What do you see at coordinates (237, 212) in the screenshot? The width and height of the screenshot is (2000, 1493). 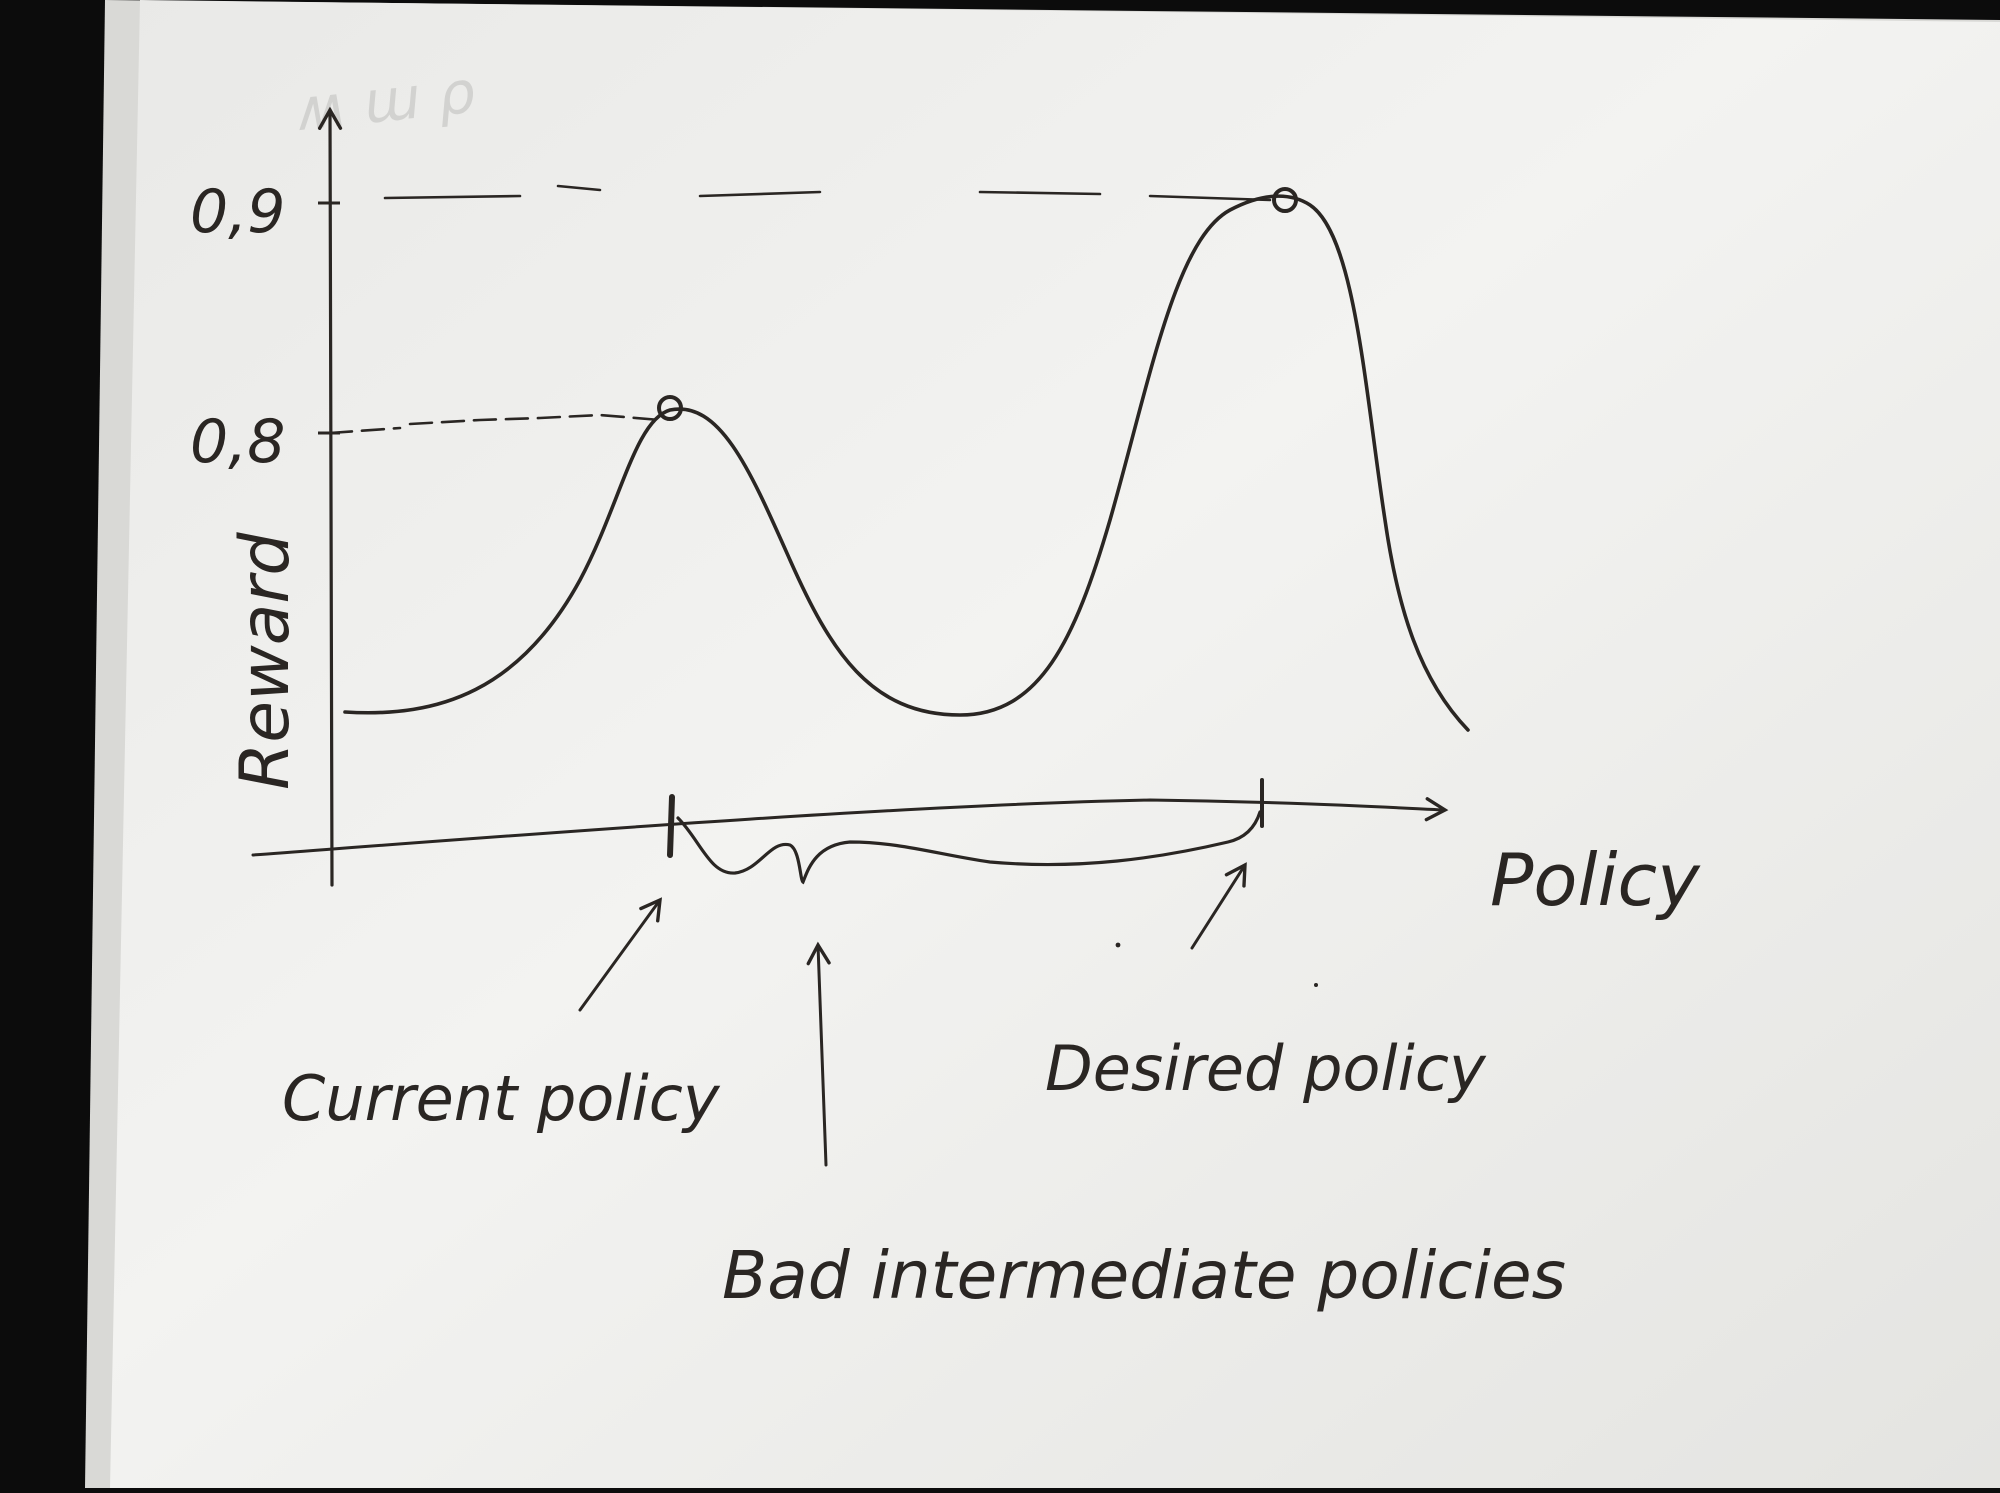 I see `y-tick-label-0-9: 0,9` at bounding box center [237, 212].